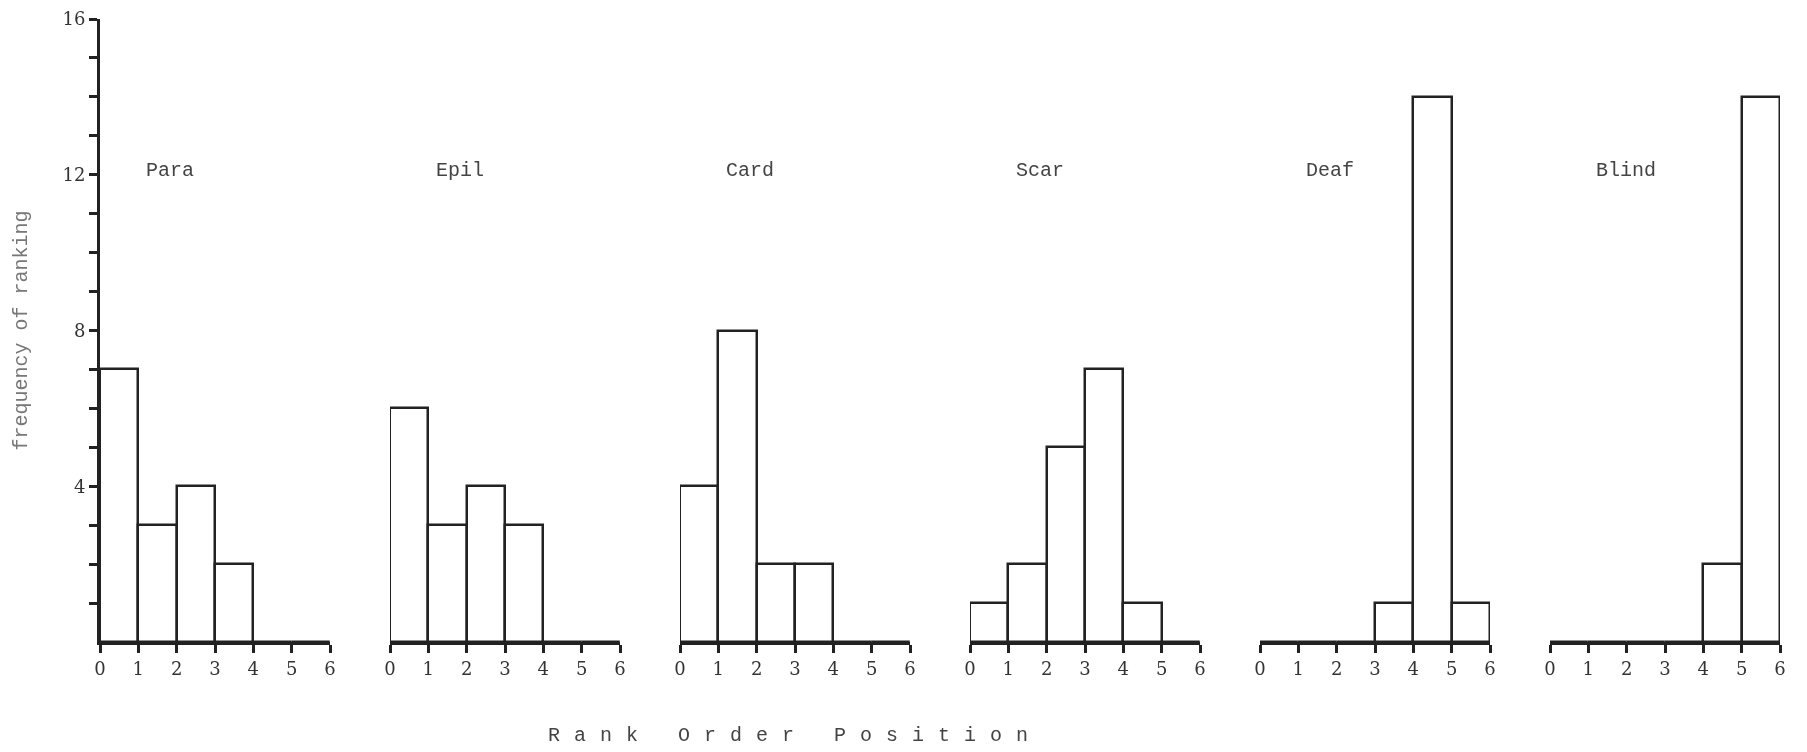  I want to click on y-tick-label: 4, so click(79, 486).